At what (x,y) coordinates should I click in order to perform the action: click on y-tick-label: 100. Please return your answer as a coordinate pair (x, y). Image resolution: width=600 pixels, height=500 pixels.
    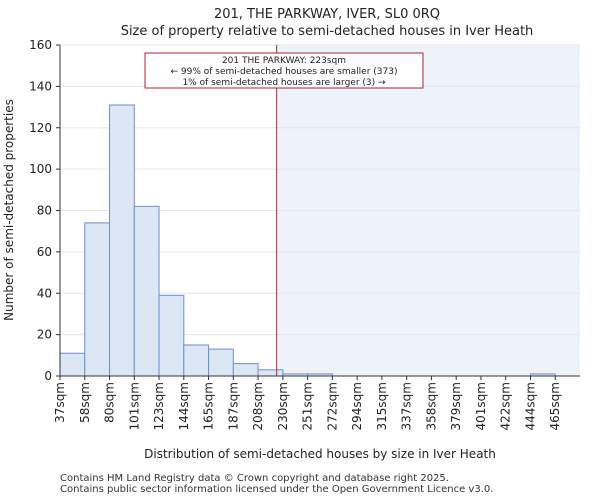
    Looking at the image, I should click on (40, 169).